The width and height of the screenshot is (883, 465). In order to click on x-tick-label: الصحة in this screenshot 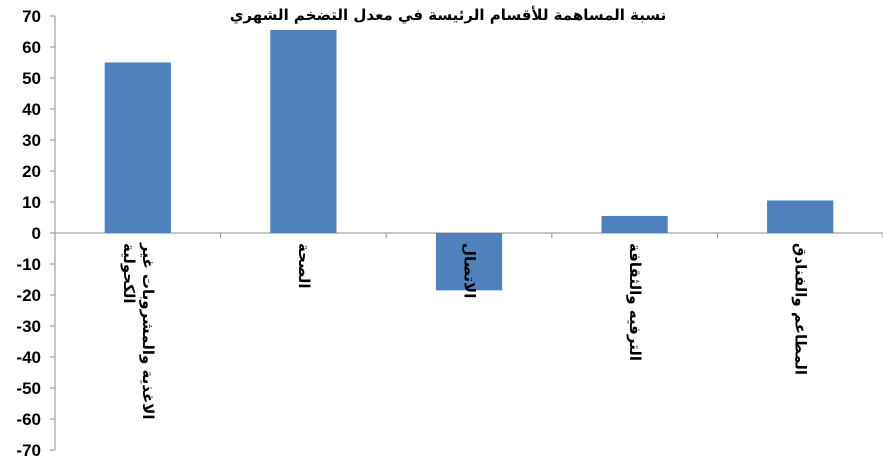, I will do `click(304, 265)`.